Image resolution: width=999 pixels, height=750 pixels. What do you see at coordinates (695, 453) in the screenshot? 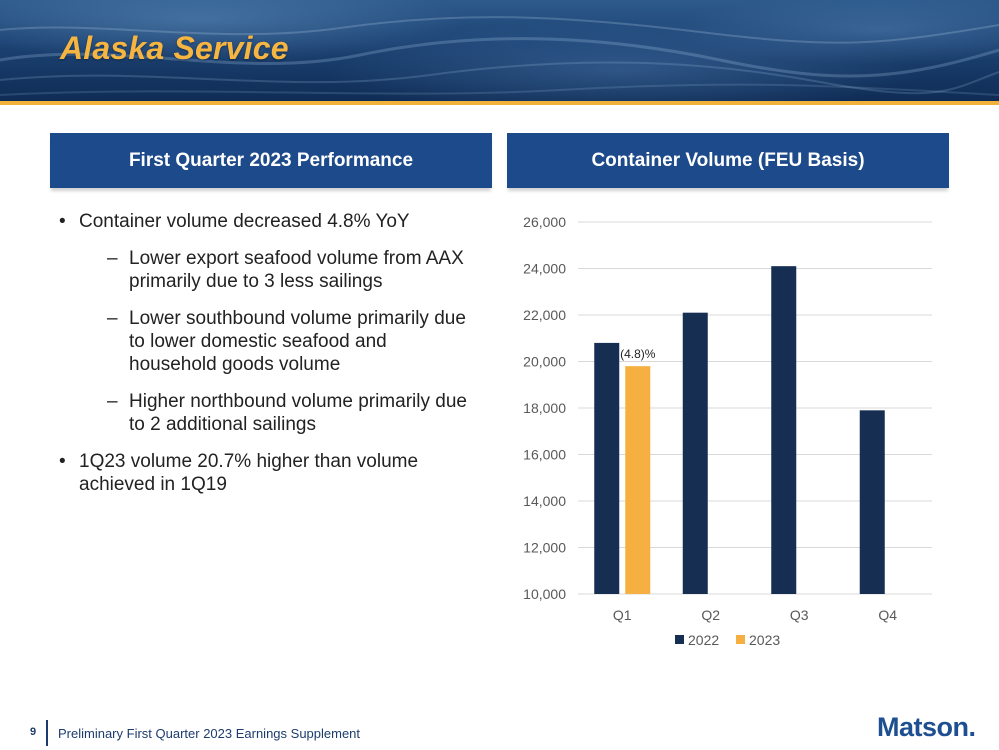
I see `bar-2022-Q2` at bounding box center [695, 453].